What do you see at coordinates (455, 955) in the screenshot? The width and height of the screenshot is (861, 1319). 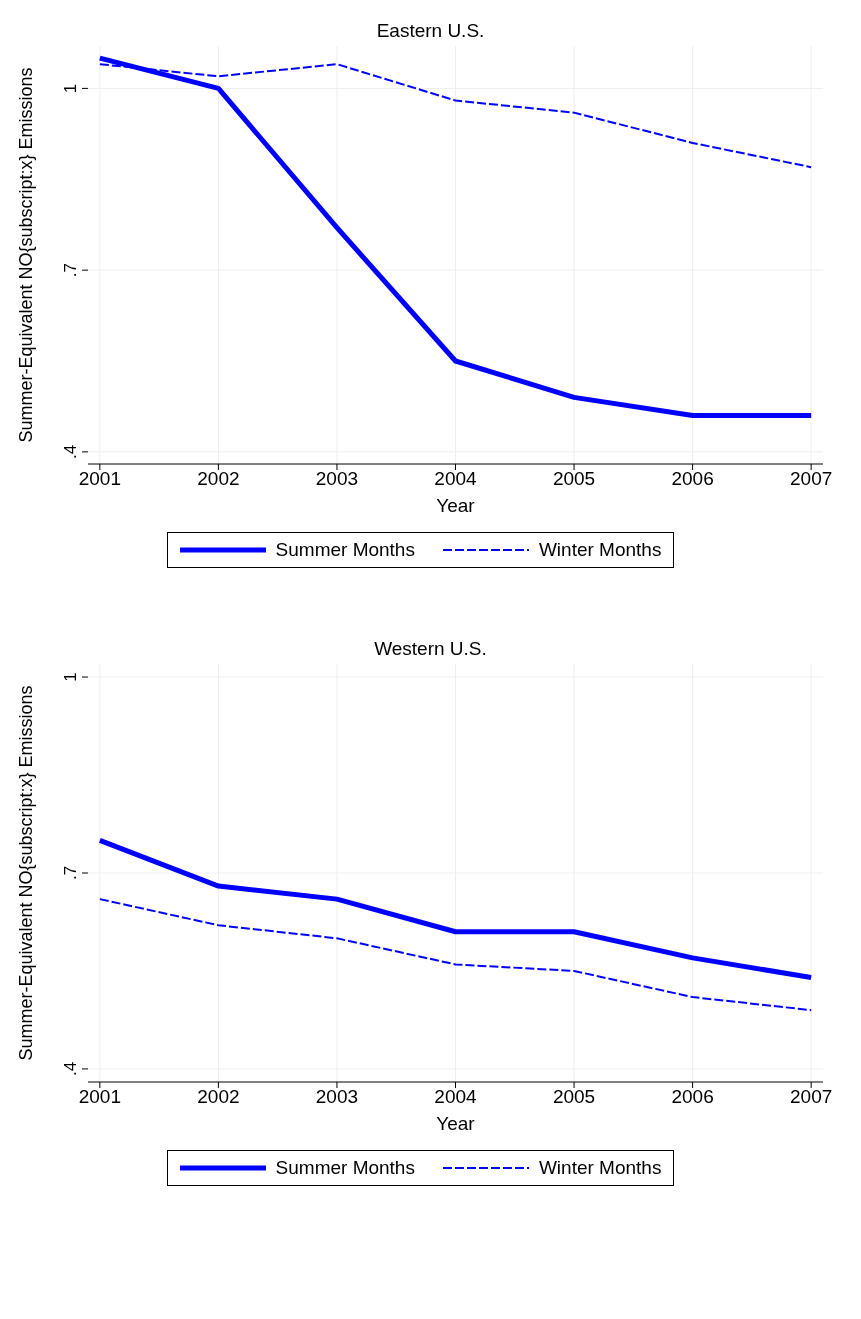 I see `line-series` at bounding box center [455, 955].